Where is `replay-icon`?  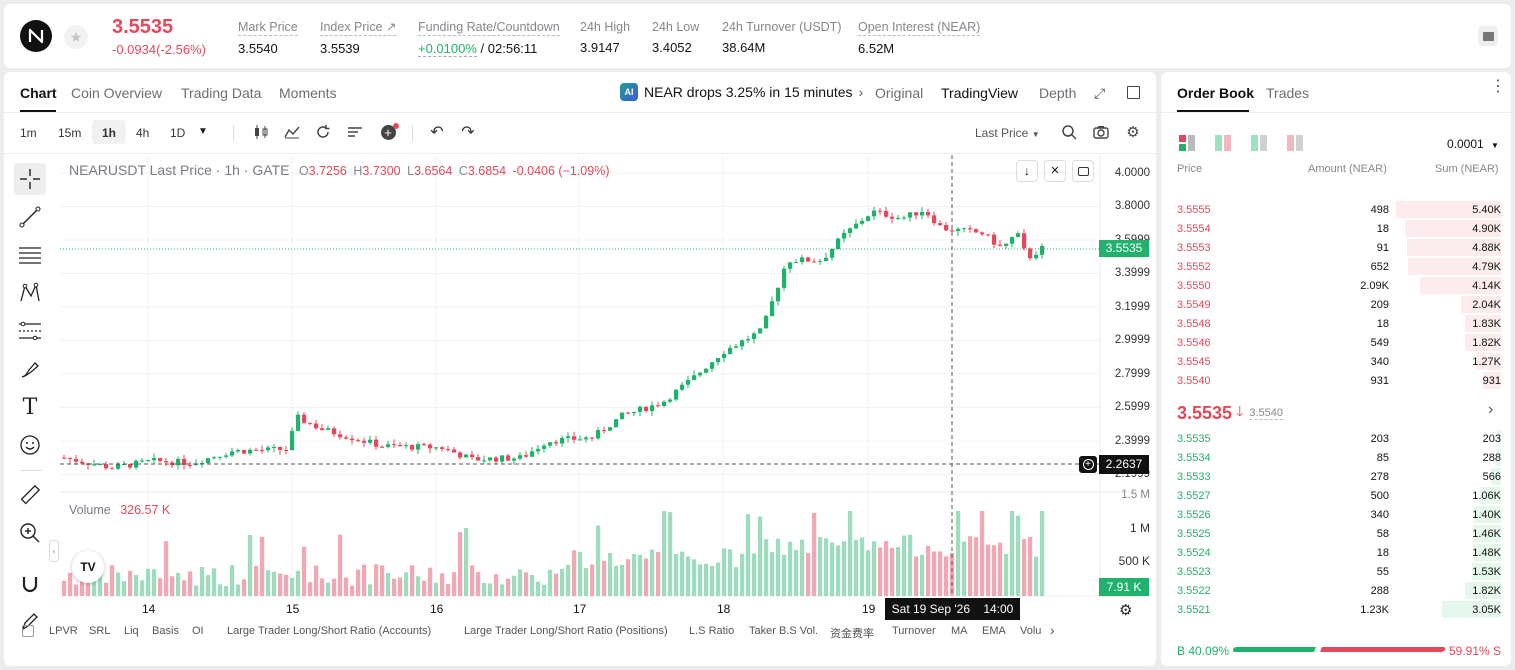 replay-icon is located at coordinates (323, 132).